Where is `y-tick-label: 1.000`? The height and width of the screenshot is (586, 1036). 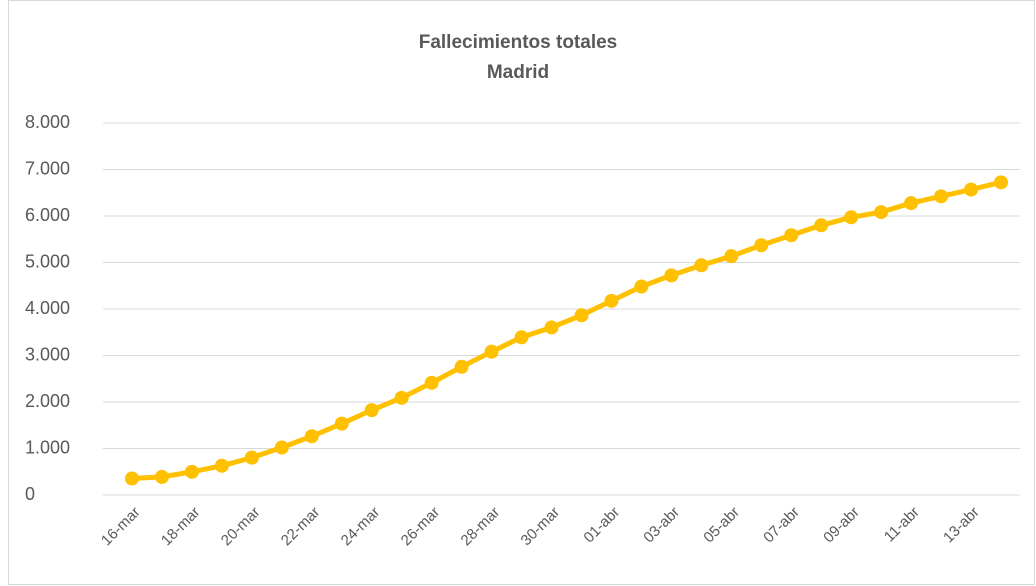
y-tick-label: 1.000 is located at coordinates (47, 447).